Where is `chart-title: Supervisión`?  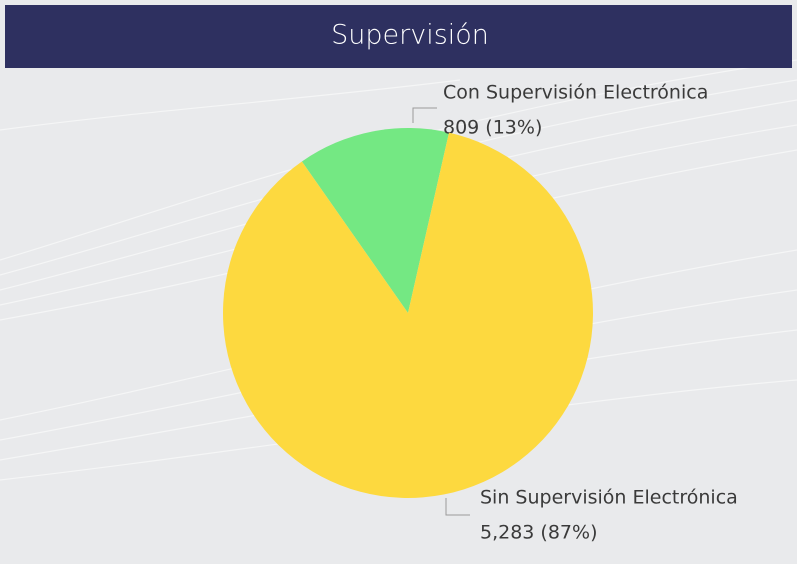 chart-title: Supervisión is located at coordinates (410, 35).